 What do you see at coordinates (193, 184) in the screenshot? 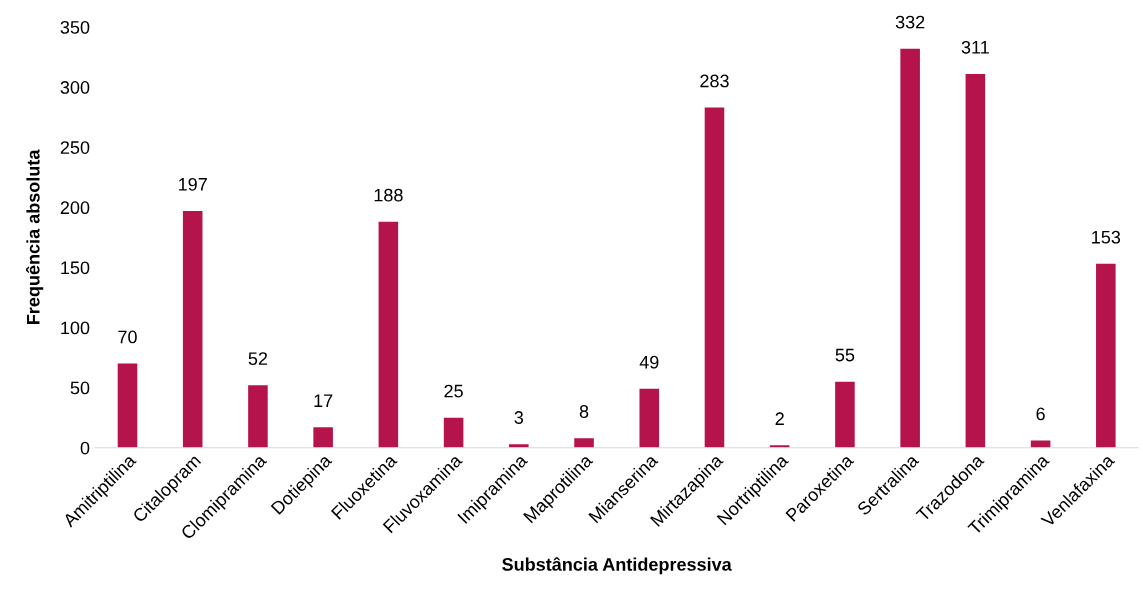
I see `data-label: 197` at bounding box center [193, 184].